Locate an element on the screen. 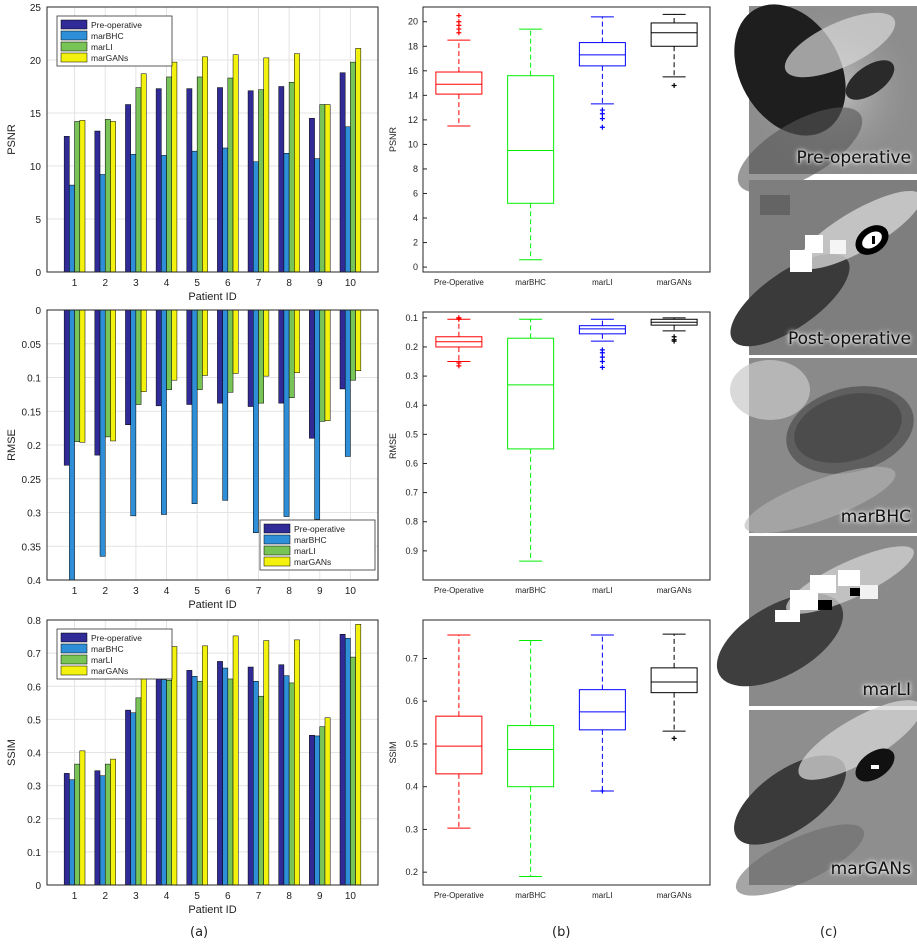 This screenshot has width=917, height=950. x-tick-label: Pre-Operative is located at coordinates (459, 895).